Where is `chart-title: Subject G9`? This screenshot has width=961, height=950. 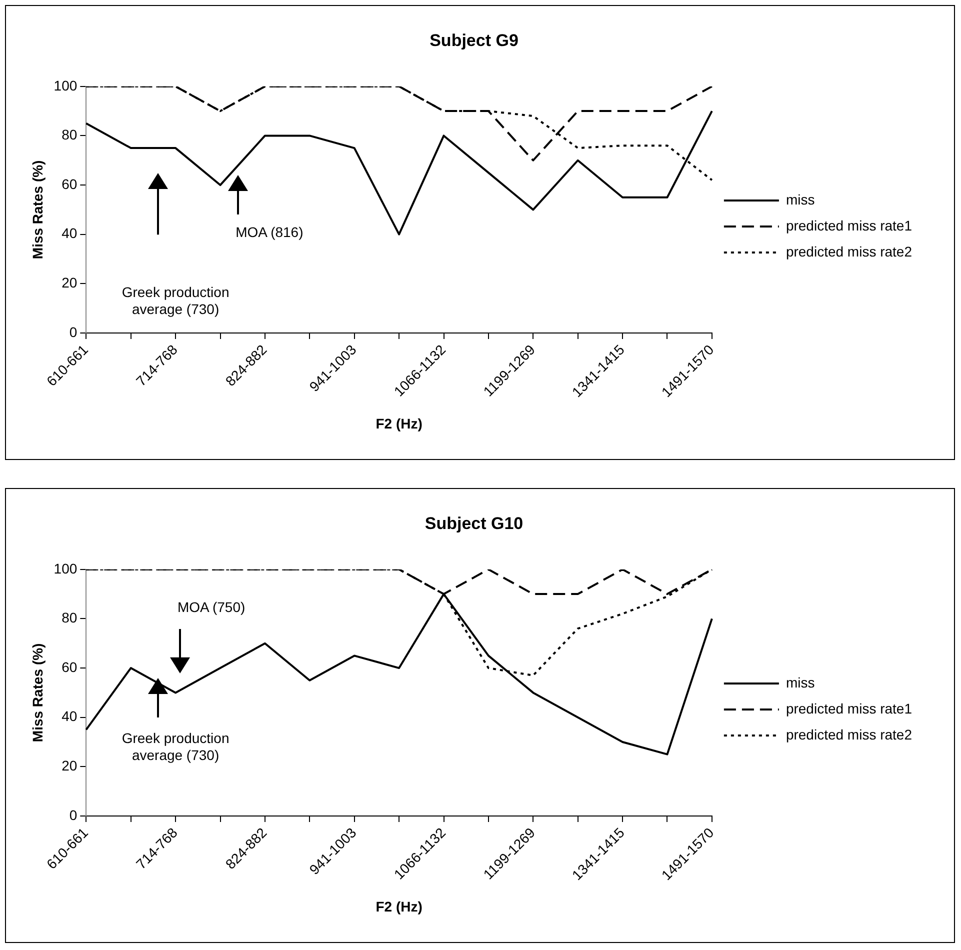 chart-title: Subject G9 is located at coordinates (474, 40).